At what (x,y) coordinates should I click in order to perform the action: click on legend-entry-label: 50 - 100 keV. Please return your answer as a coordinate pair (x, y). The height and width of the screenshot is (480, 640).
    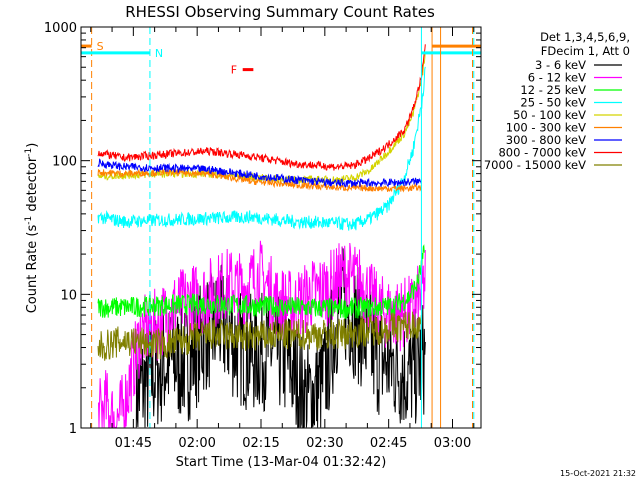
    Looking at the image, I should click on (549, 115).